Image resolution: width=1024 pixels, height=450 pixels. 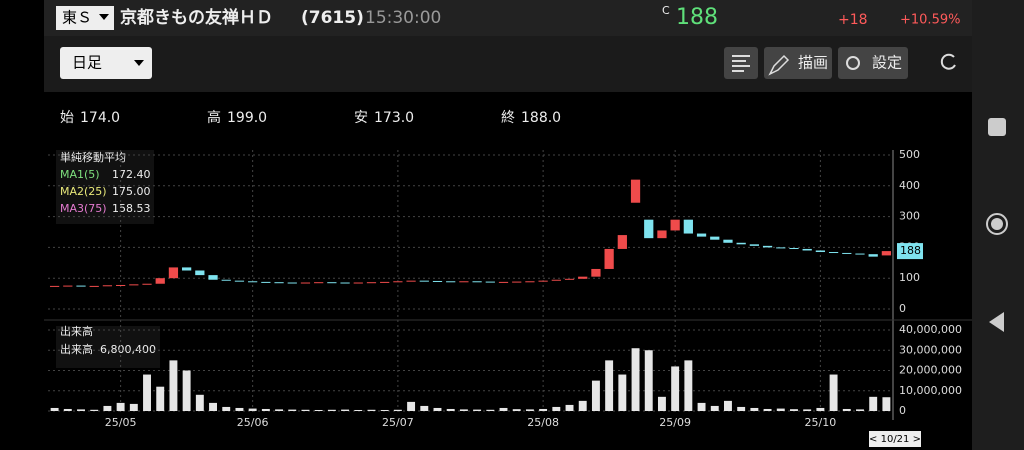 What do you see at coordinates (76, 331) in the screenshot?
I see `volume-title: 出来高` at bounding box center [76, 331].